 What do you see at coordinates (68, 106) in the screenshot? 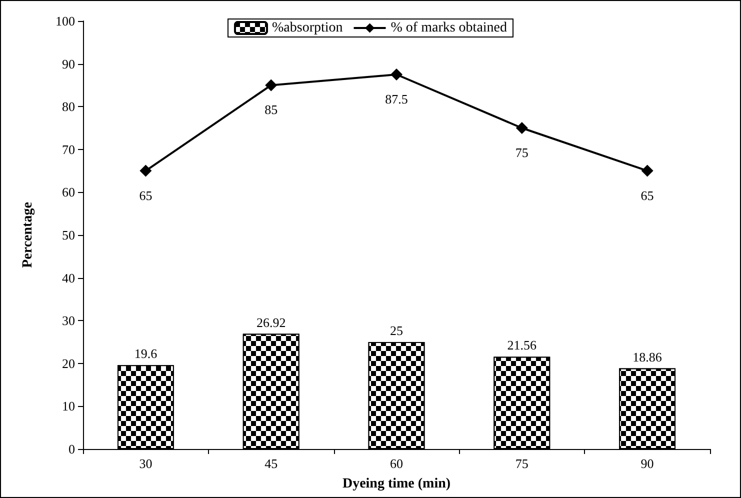
I see `y-tick-label: 80` at bounding box center [68, 106].